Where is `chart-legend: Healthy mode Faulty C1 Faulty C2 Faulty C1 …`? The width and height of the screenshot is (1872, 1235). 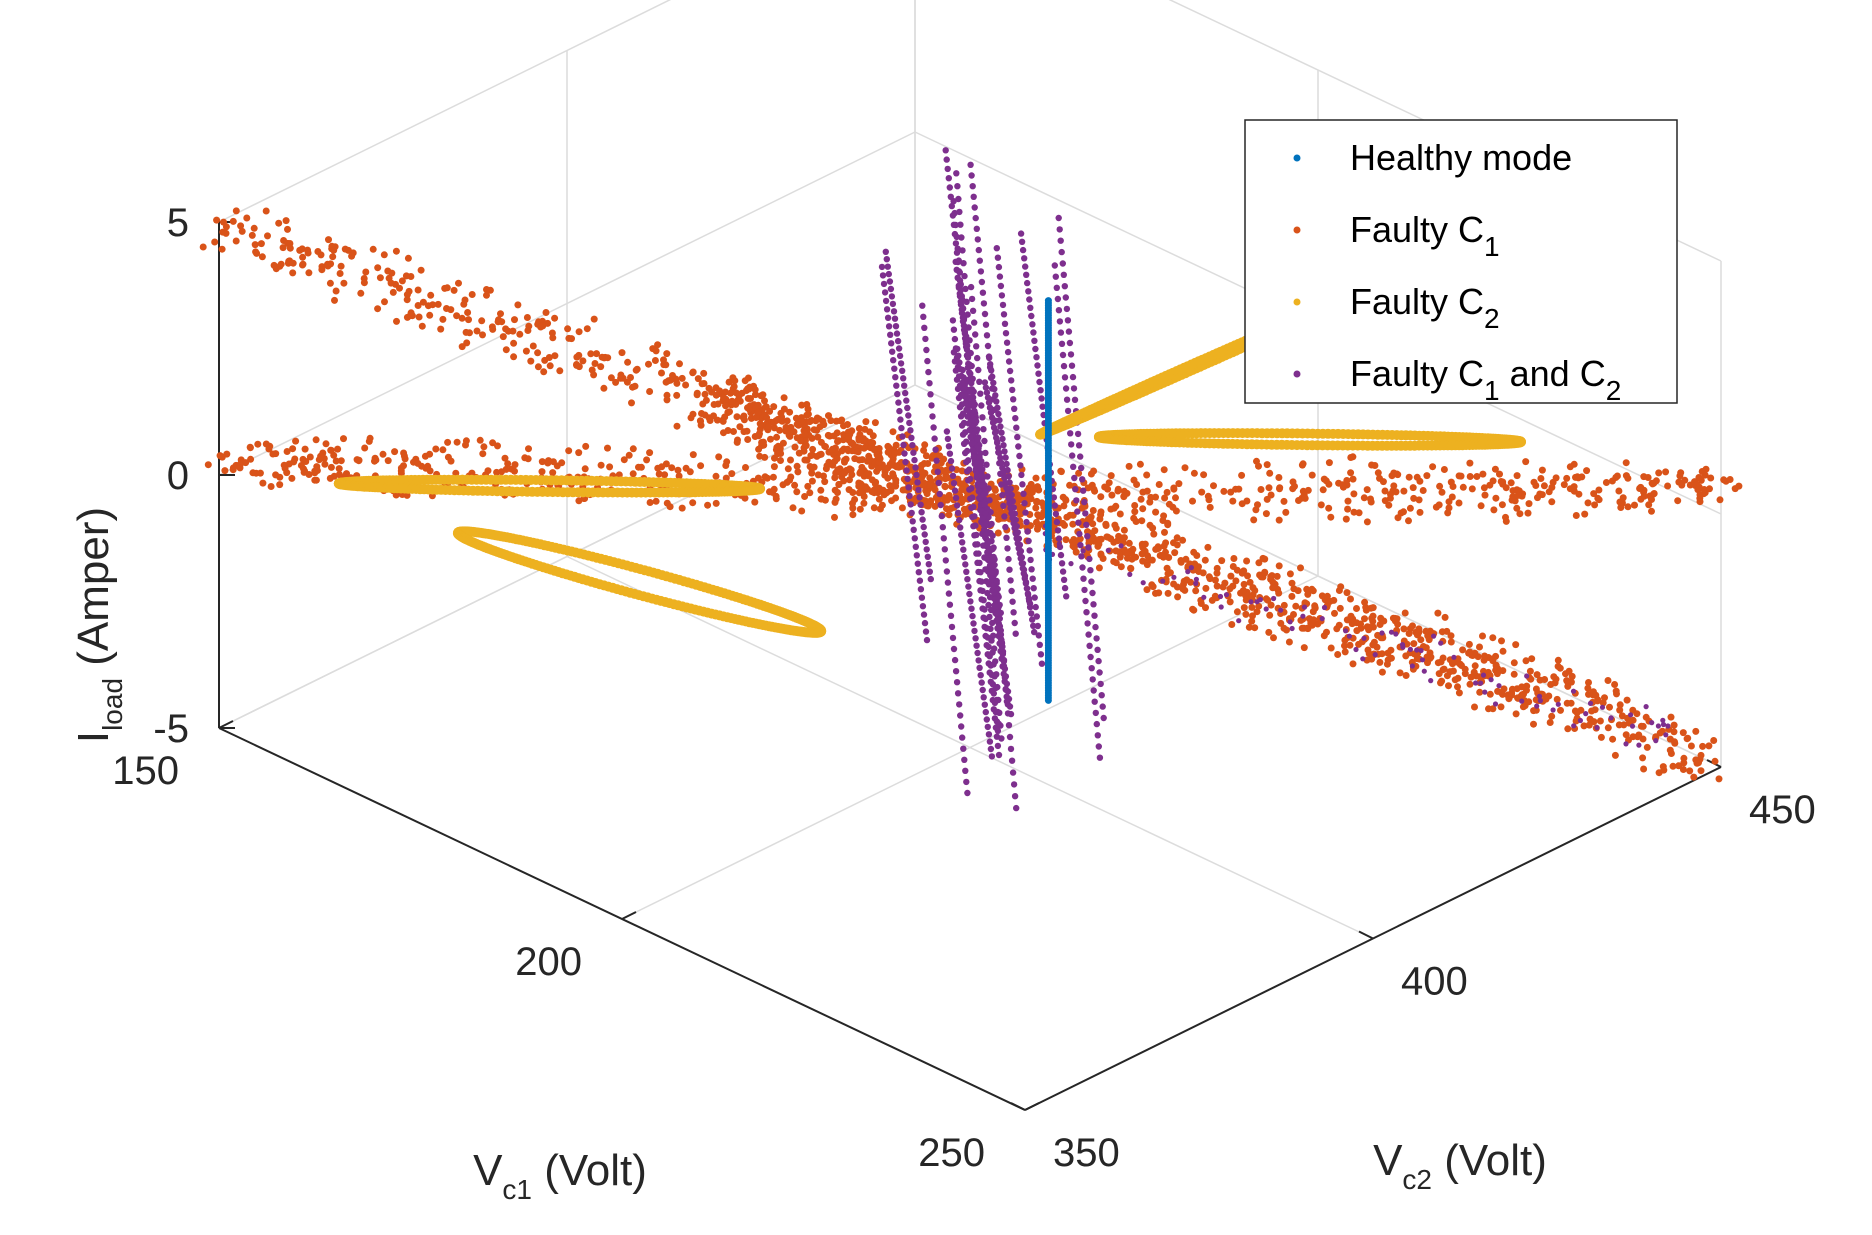
chart-legend: Healthy mode Faulty C1 Faulty C2 Faulty C1 … is located at coordinates (1461, 262).